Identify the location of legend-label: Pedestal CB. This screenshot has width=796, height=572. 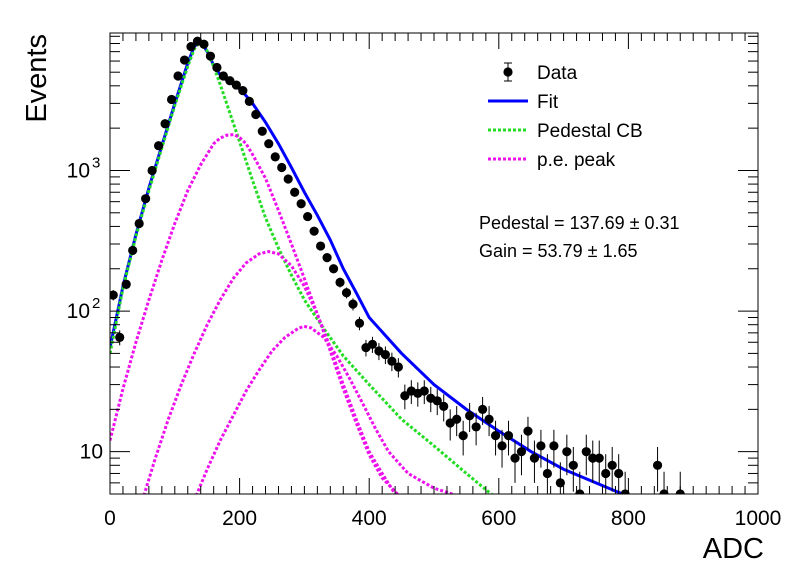
(590, 131).